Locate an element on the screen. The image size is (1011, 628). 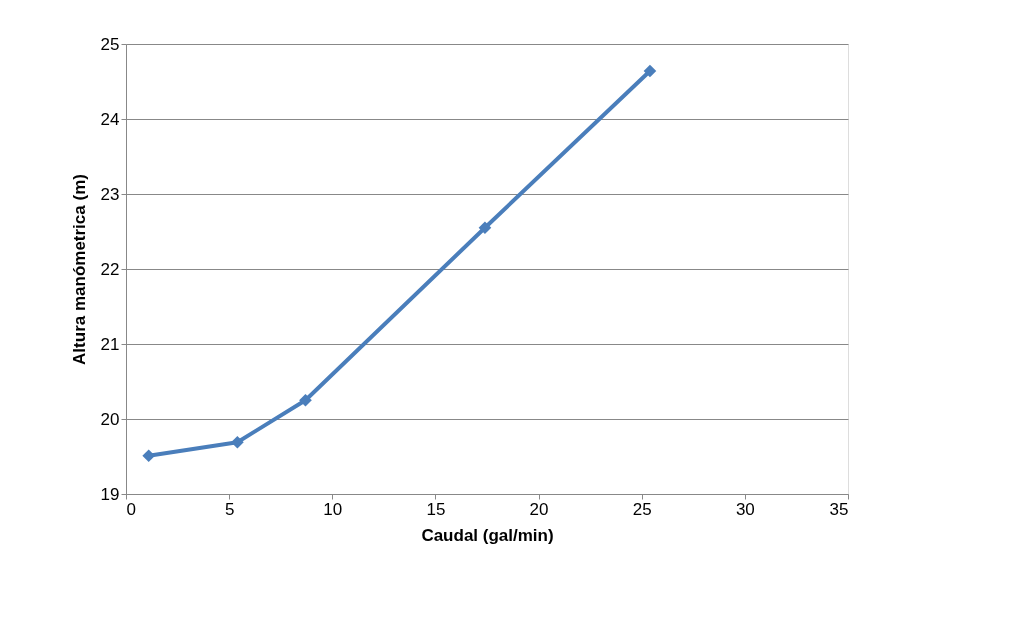
x-tick-label: 5 is located at coordinates (229, 509).